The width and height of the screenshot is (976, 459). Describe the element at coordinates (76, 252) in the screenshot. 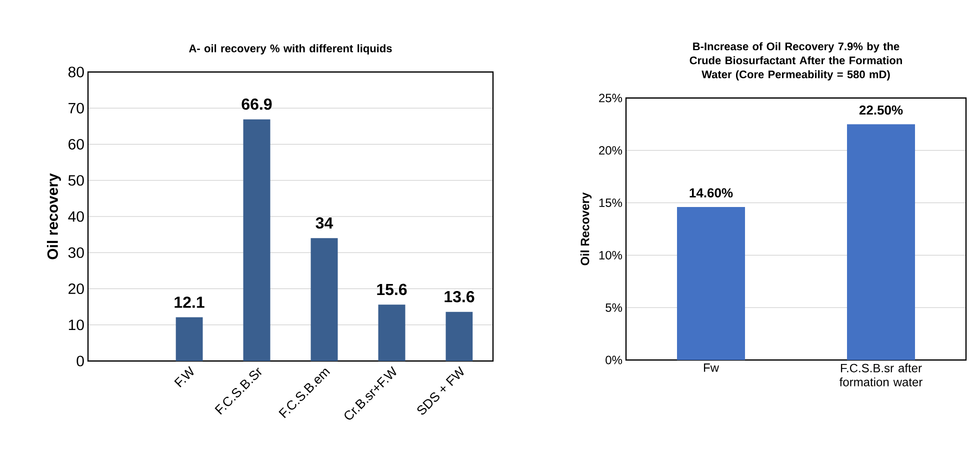

I see `y-tick-label: 30` at that location.